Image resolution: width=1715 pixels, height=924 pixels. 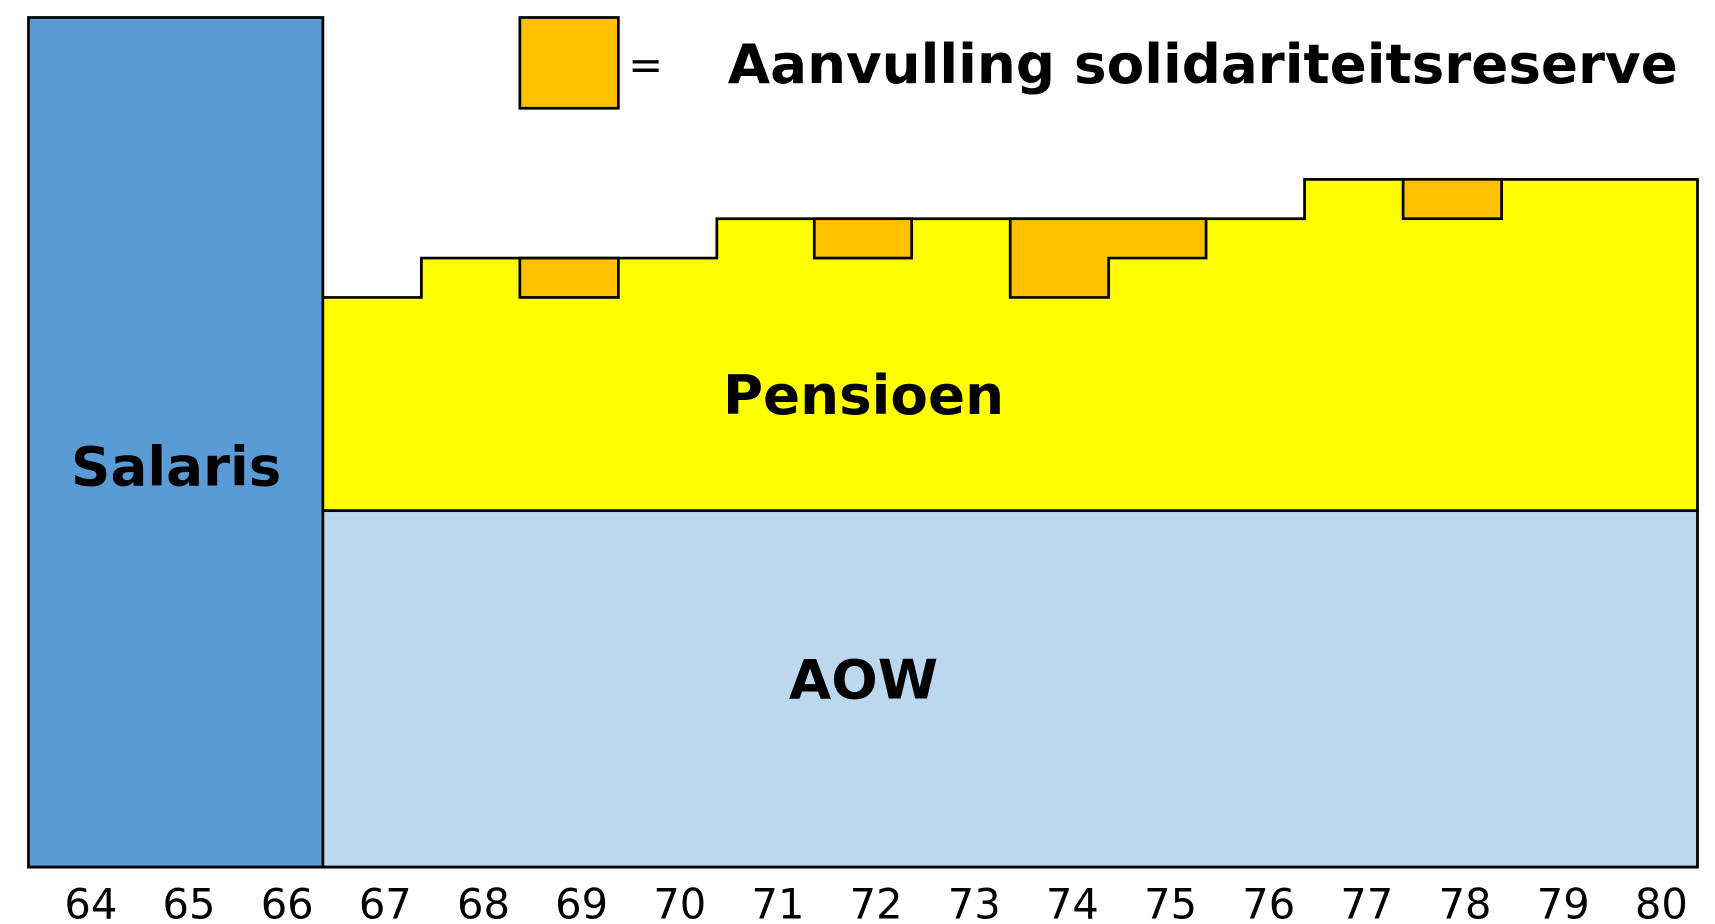 What do you see at coordinates (1563, 902) in the screenshot?
I see `x-tick-label: 79` at bounding box center [1563, 902].